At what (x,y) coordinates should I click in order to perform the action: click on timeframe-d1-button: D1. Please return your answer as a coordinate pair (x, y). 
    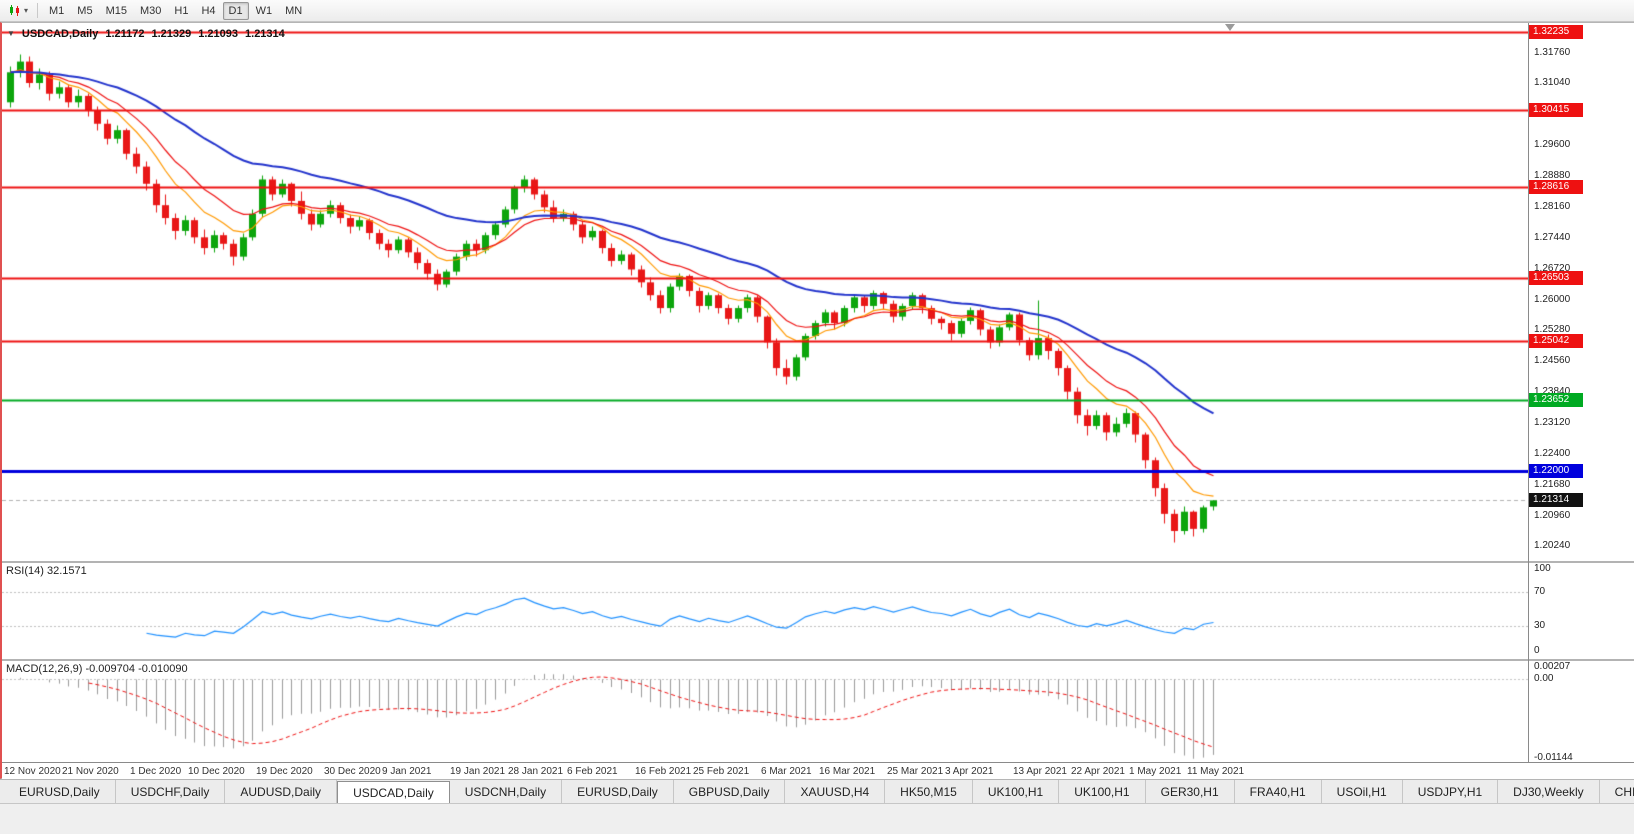
    Looking at the image, I should click on (235, 10).